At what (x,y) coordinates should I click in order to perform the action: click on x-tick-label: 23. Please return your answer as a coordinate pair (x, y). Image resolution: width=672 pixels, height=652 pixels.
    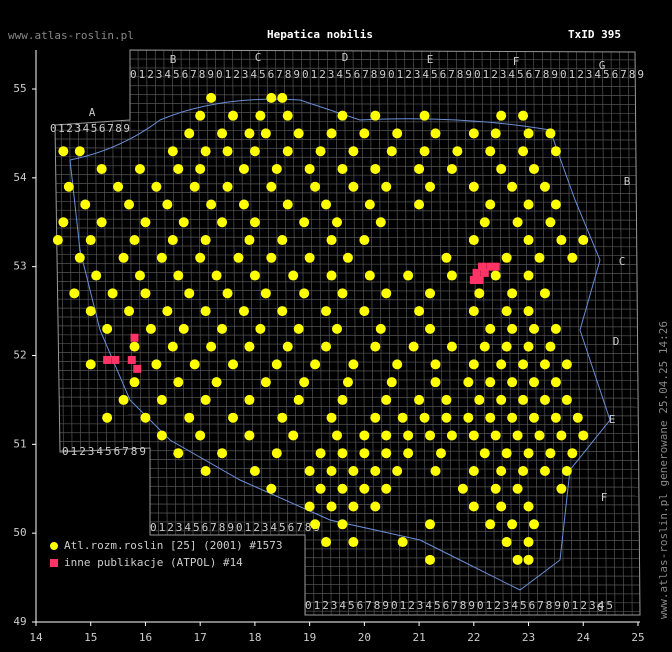
    Looking at the image, I should click on (528, 637).